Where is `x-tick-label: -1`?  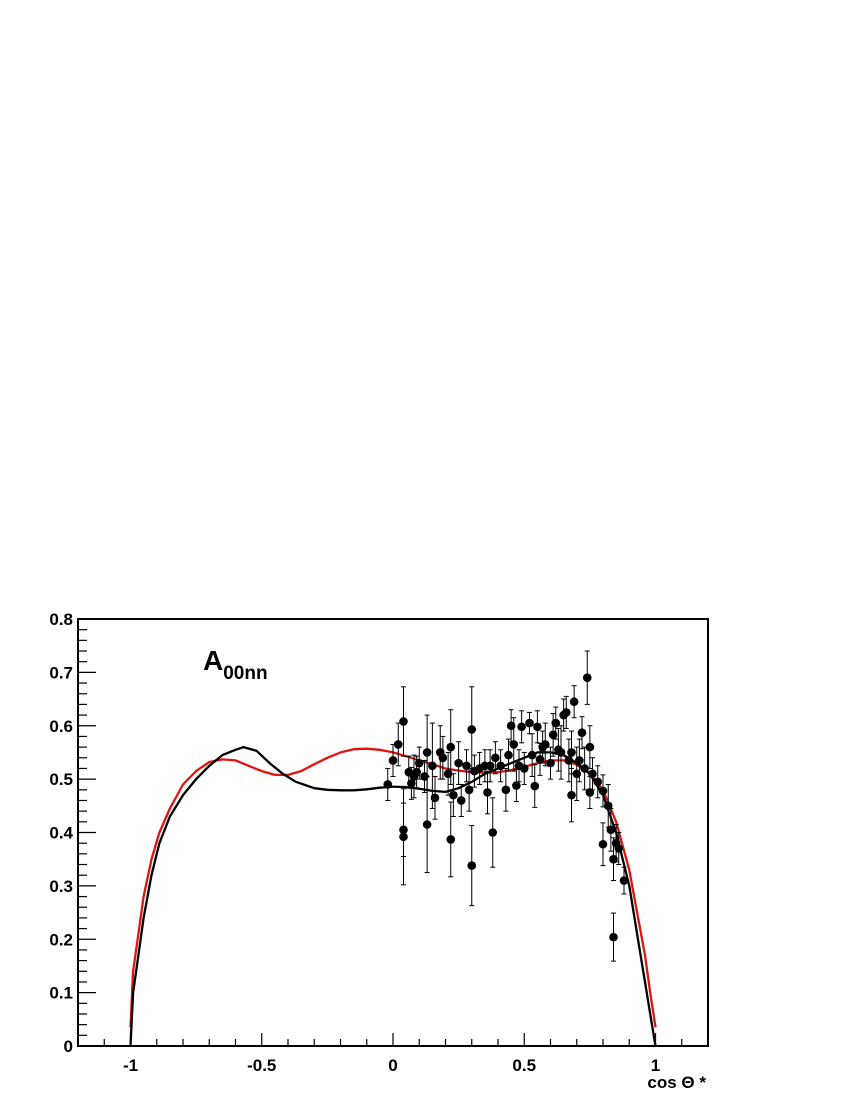 x-tick-label: -1 is located at coordinates (130, 1065).